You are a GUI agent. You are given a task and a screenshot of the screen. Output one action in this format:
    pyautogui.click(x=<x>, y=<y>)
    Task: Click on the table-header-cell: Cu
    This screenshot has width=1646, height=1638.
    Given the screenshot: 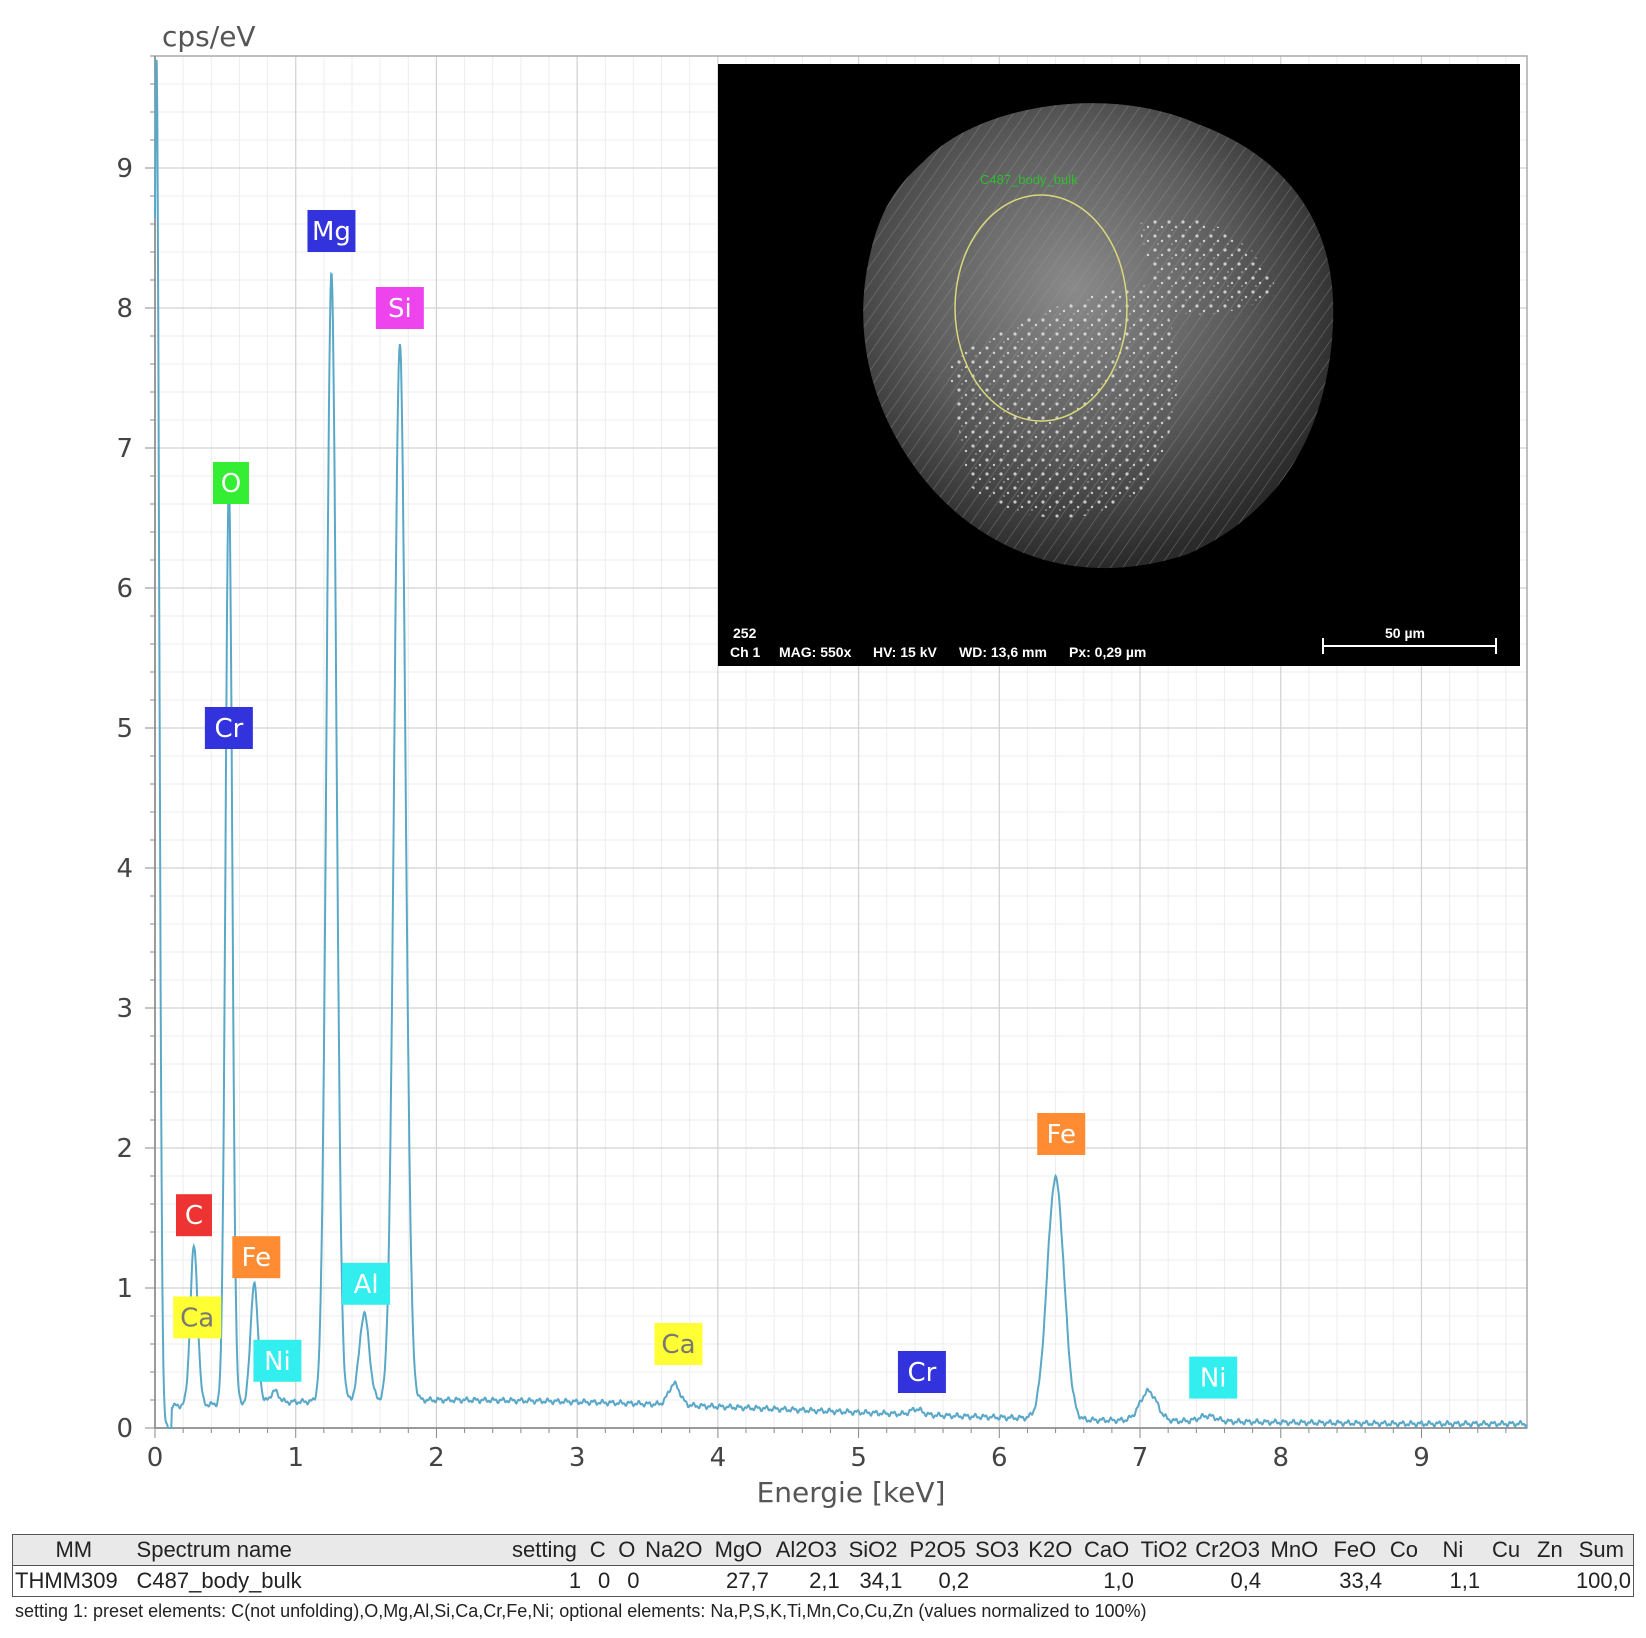 What is the action you would take?
    pyautogui.click(x=1506, y=1550)
    